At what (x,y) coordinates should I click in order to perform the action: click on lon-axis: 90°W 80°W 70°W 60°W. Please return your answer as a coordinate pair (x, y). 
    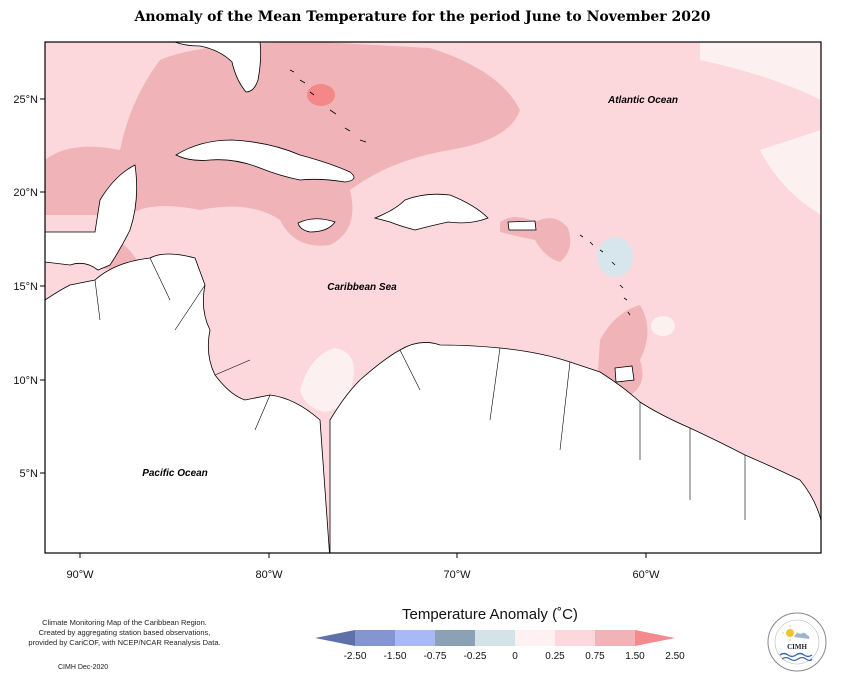
    Looking at the image, I should click on (363, 567).